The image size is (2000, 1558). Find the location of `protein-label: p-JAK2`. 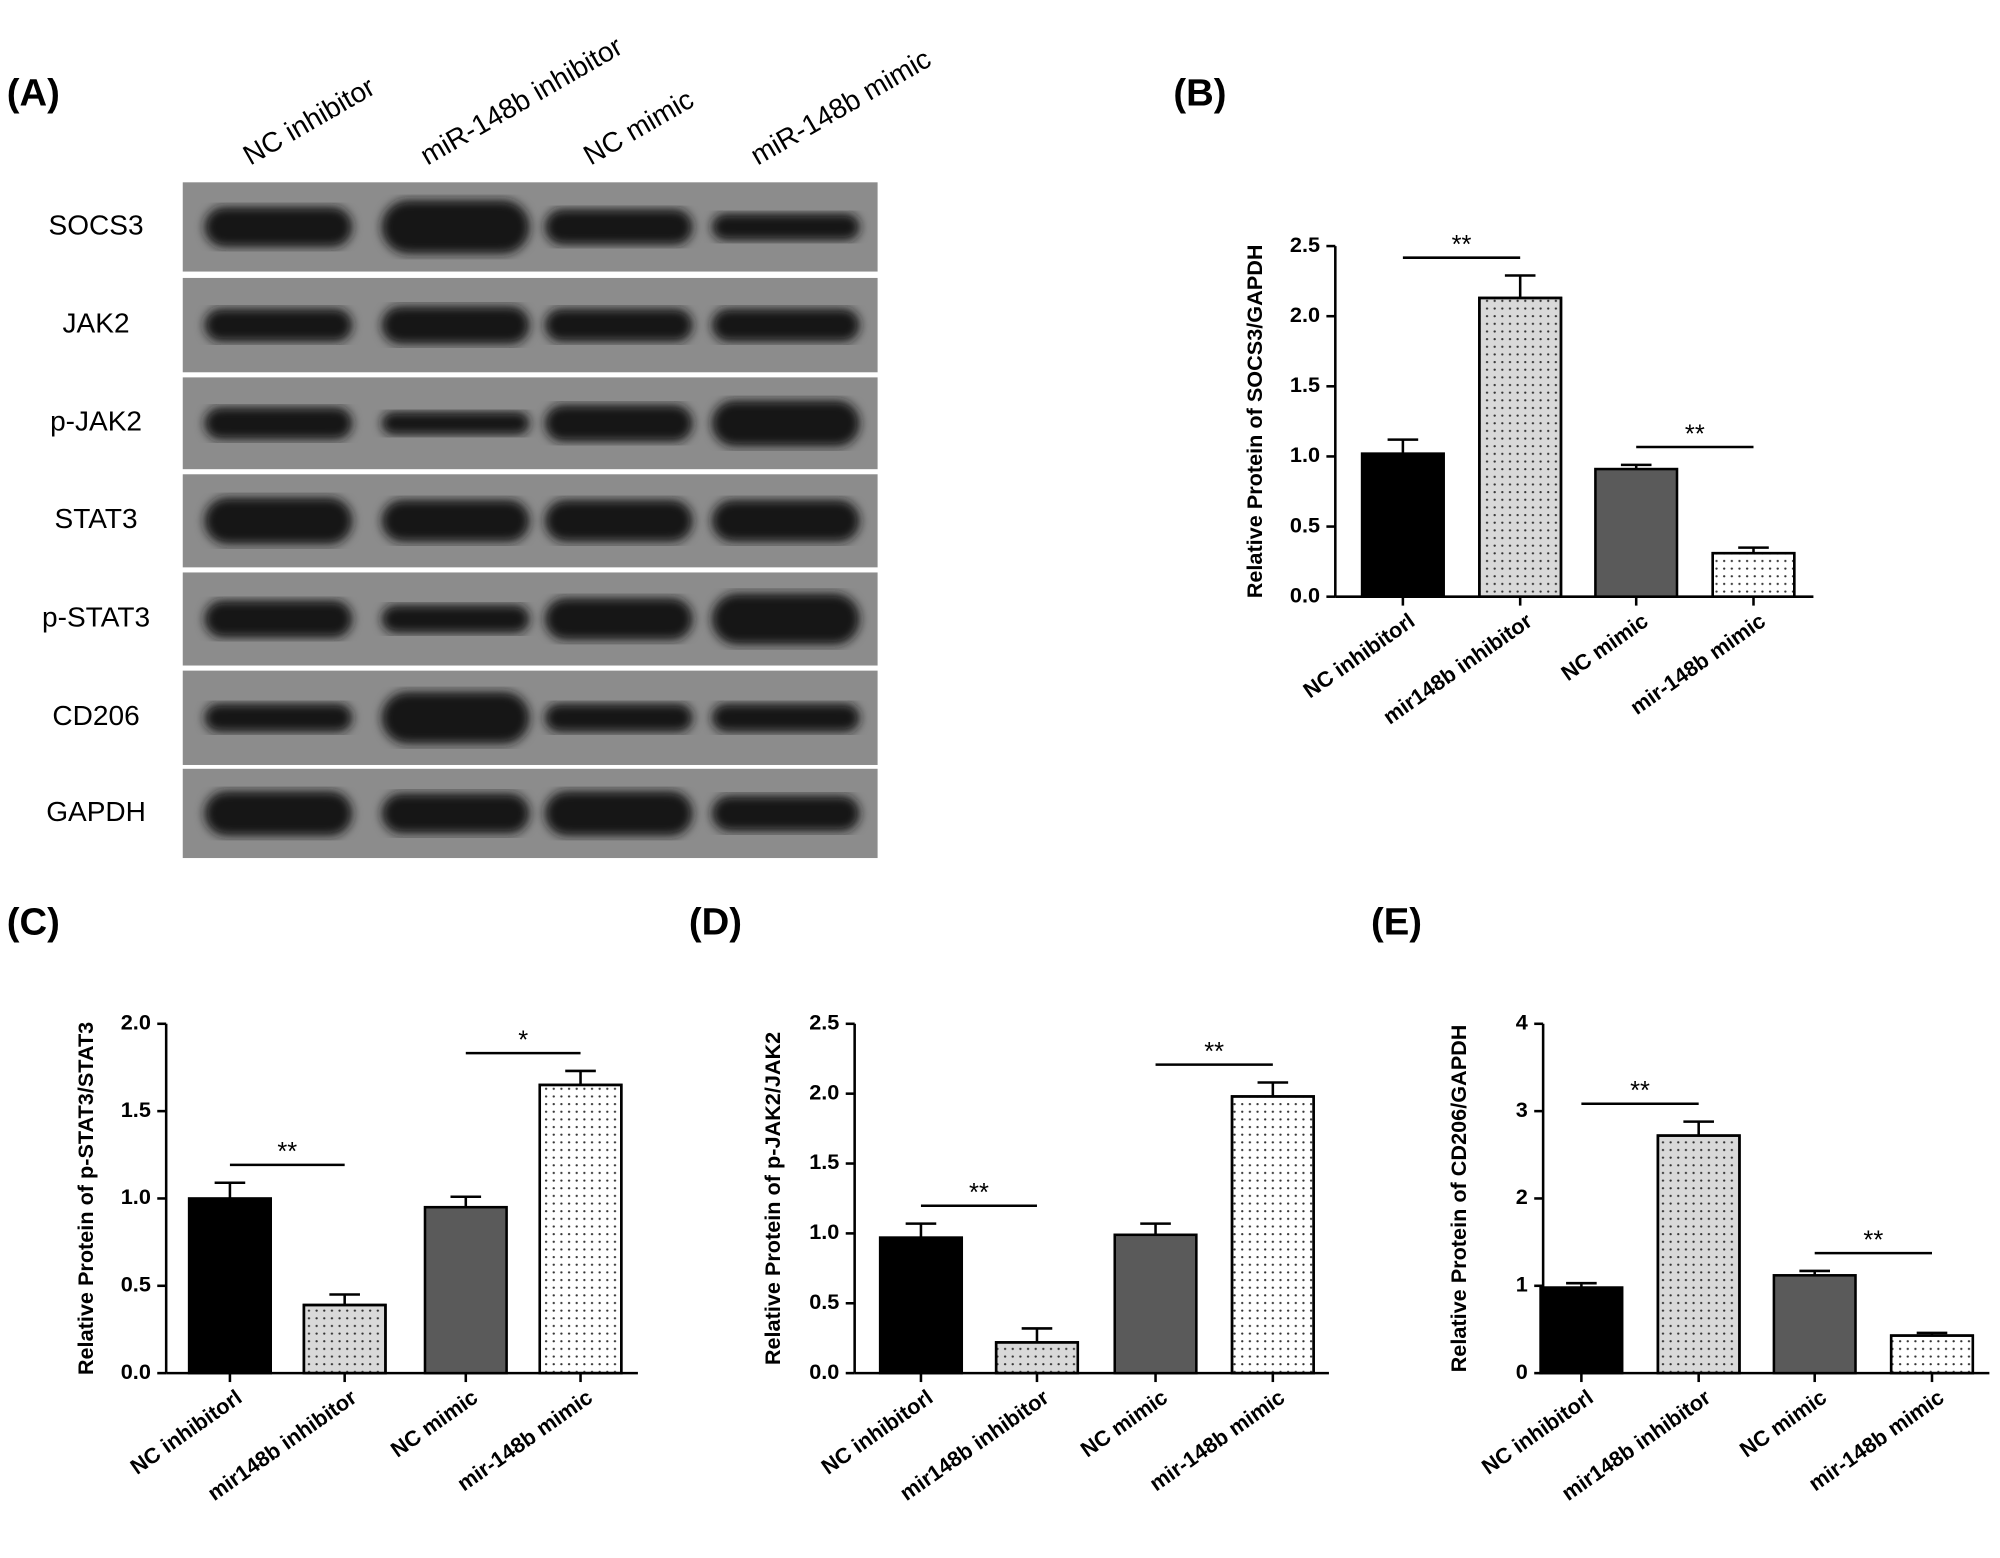

protein-label: p-JAK2 is located at coordinates (96, 421).